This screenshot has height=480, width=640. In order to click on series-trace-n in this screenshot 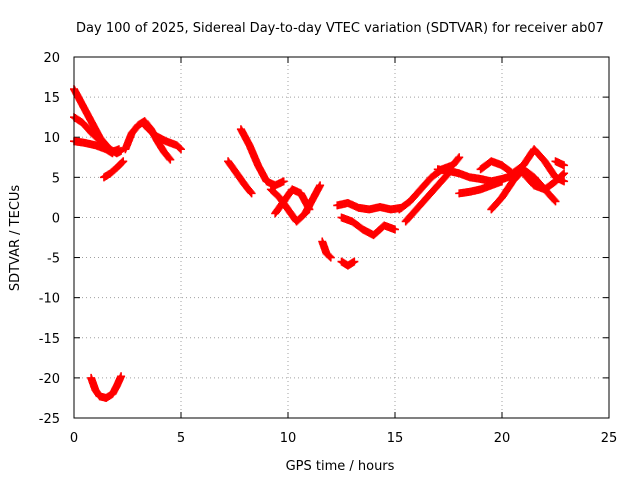, I will do `click(369, 206)`.